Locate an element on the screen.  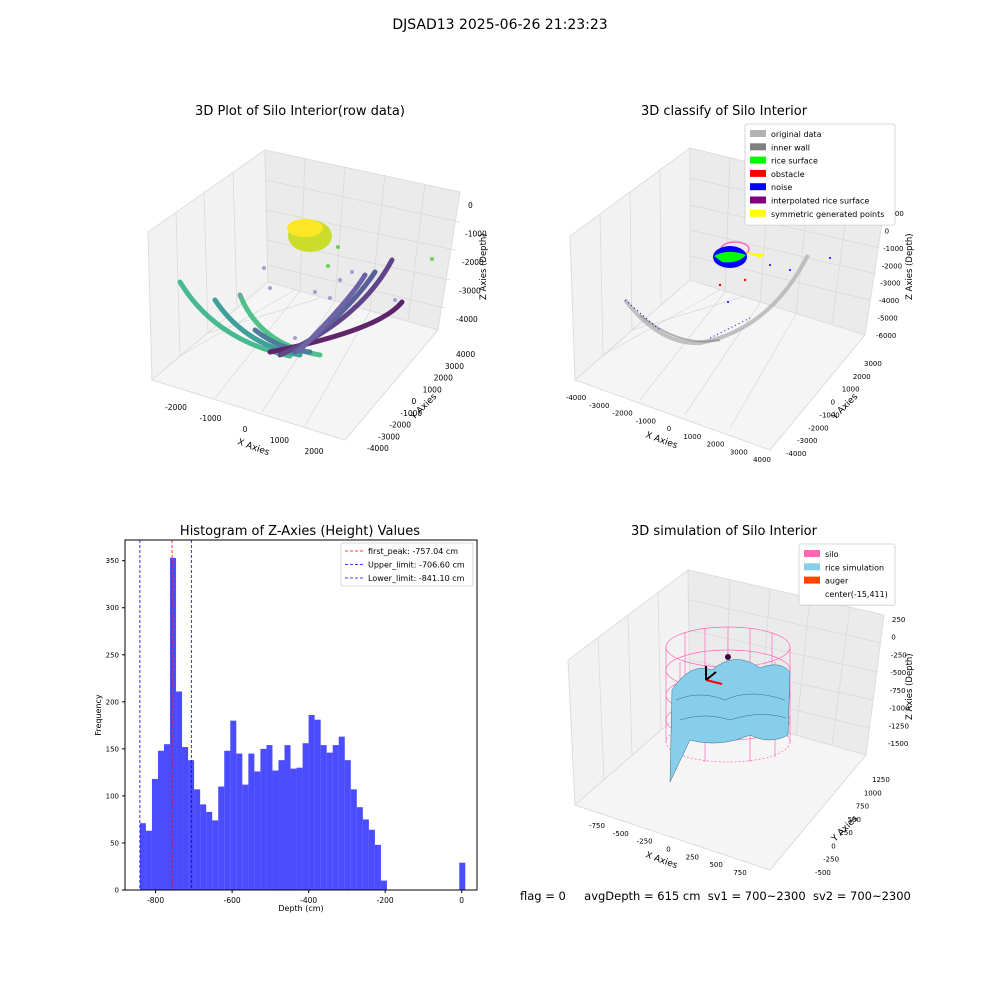
histogram-legend-entry: Lower_limit: -841.10 cm is located at coordinates (416, 578).